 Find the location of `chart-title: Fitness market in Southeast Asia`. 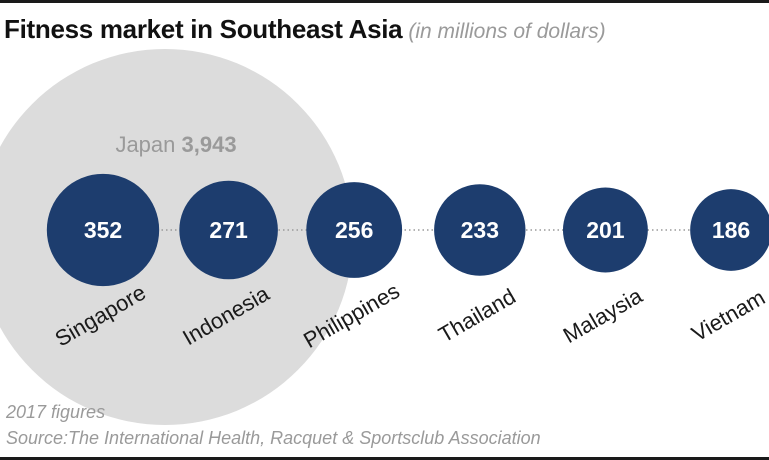

chart-title: Fitness market in Southeast Asia is located at coordinates (203, 29).